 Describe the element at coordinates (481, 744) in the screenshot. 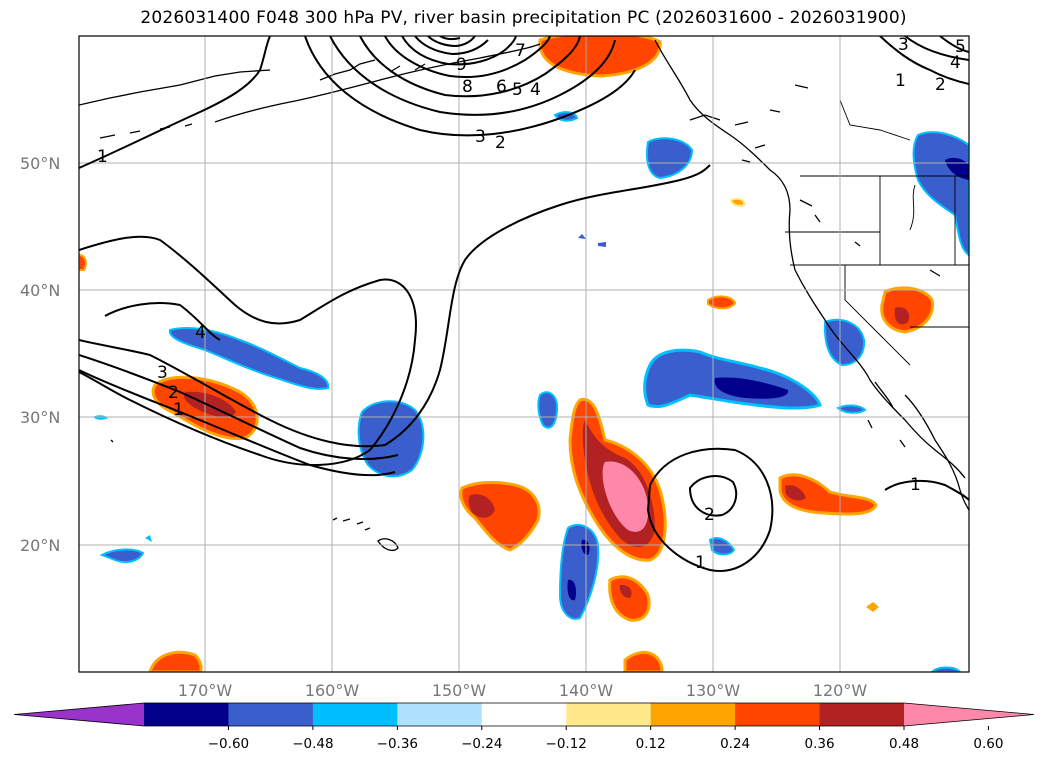

I see `colorbar-tick-label: −0.24` at that location.